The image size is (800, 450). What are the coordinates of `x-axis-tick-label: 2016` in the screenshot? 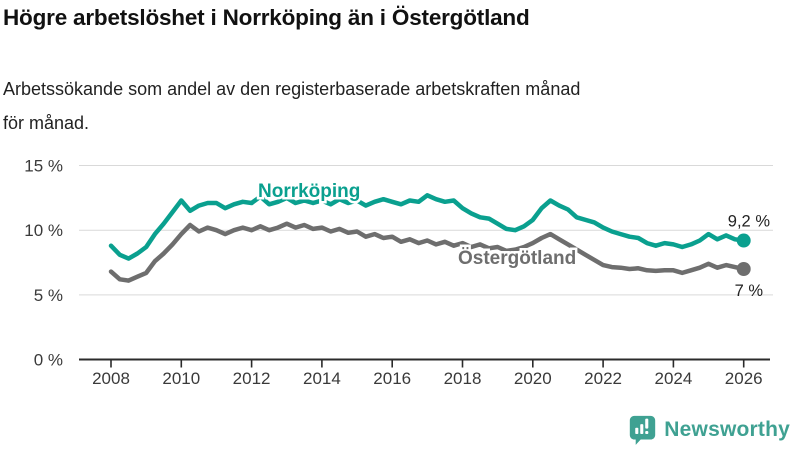 It's located at (392, 378).